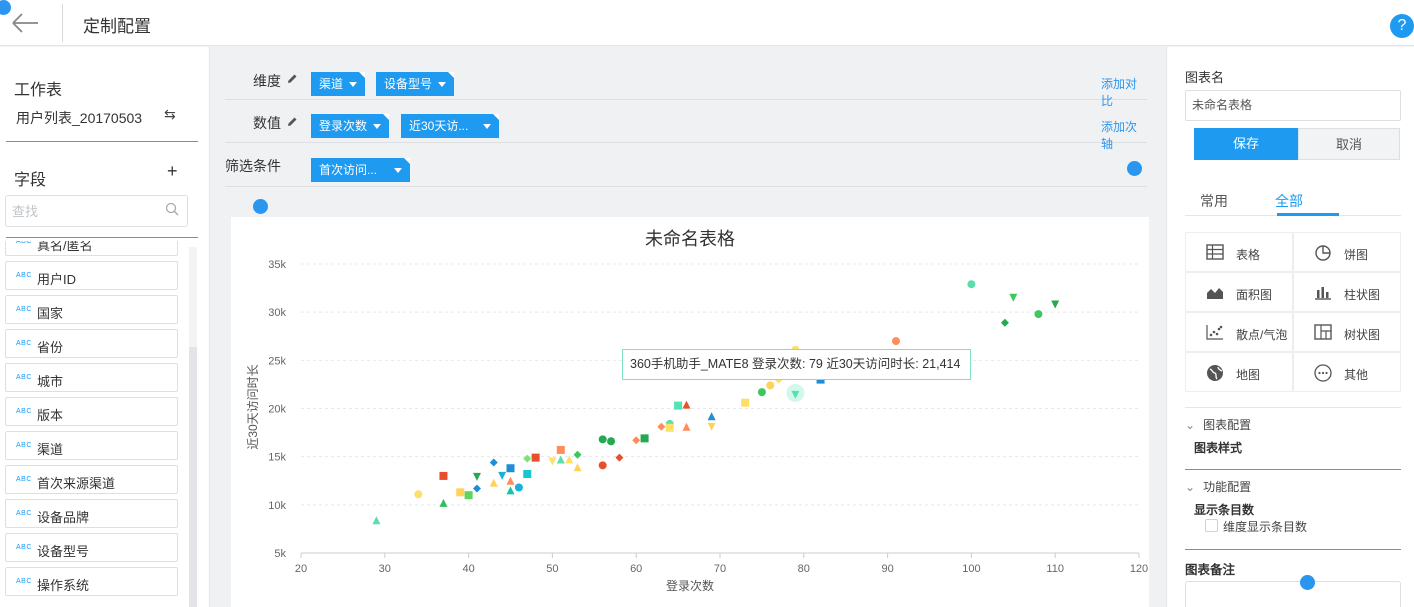 This screenshot has height=607, width=1414. What do you see at coordinates (30, 180) in the screenshot?
I see `fields-title: 字段` at bounding box center [30, 180].